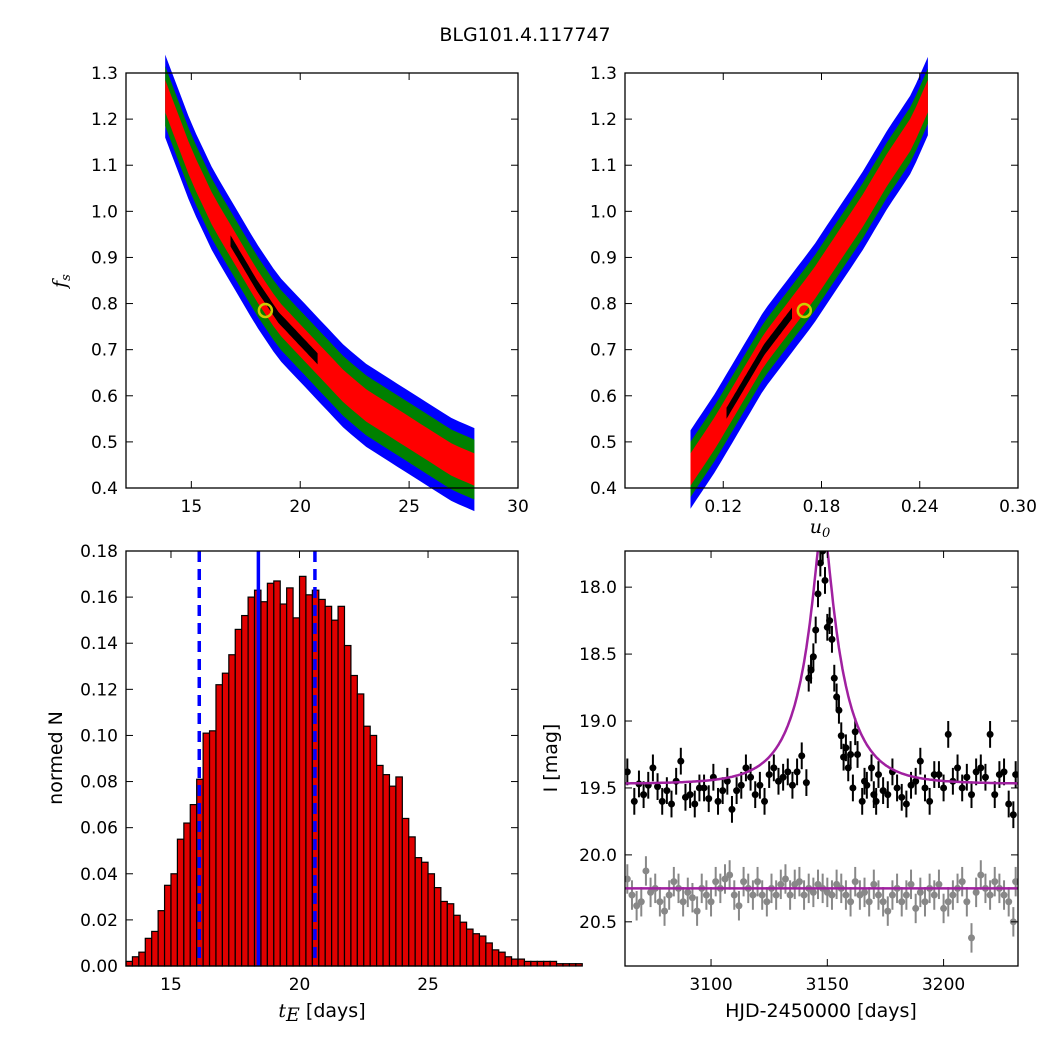 This screenshot has height=1050, width=1050. What do you see at coordinates (524, 35) in the screenshot?
I see `figure-title: BLG101.4.117747` at bounding box center [524, 35].